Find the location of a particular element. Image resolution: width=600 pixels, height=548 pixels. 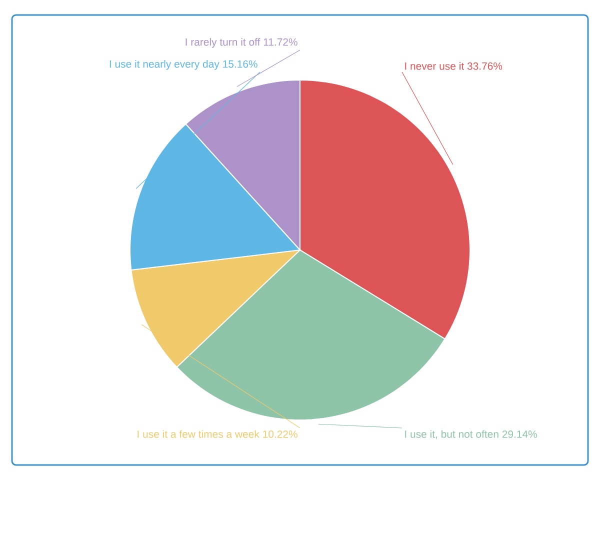

slice-label: I rarely turn it off is located at coordinates (223, 43).